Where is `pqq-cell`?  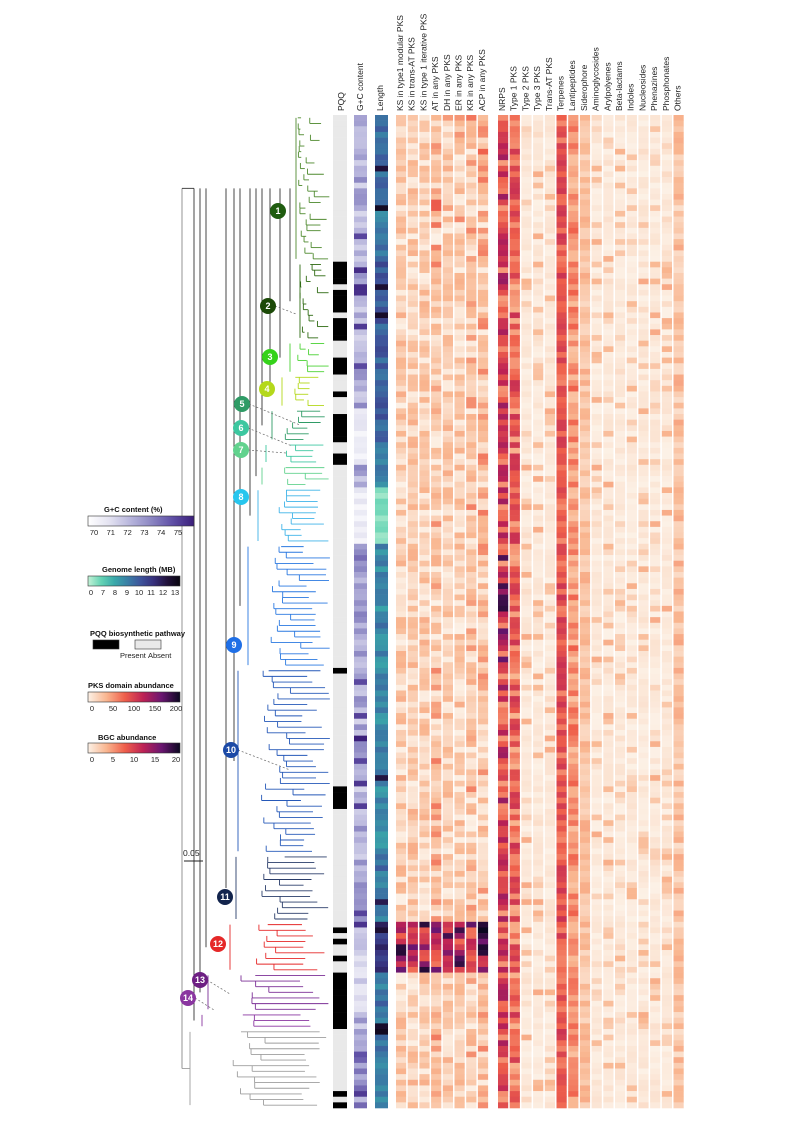
pqq-cell is located at coordinates (340, 405).